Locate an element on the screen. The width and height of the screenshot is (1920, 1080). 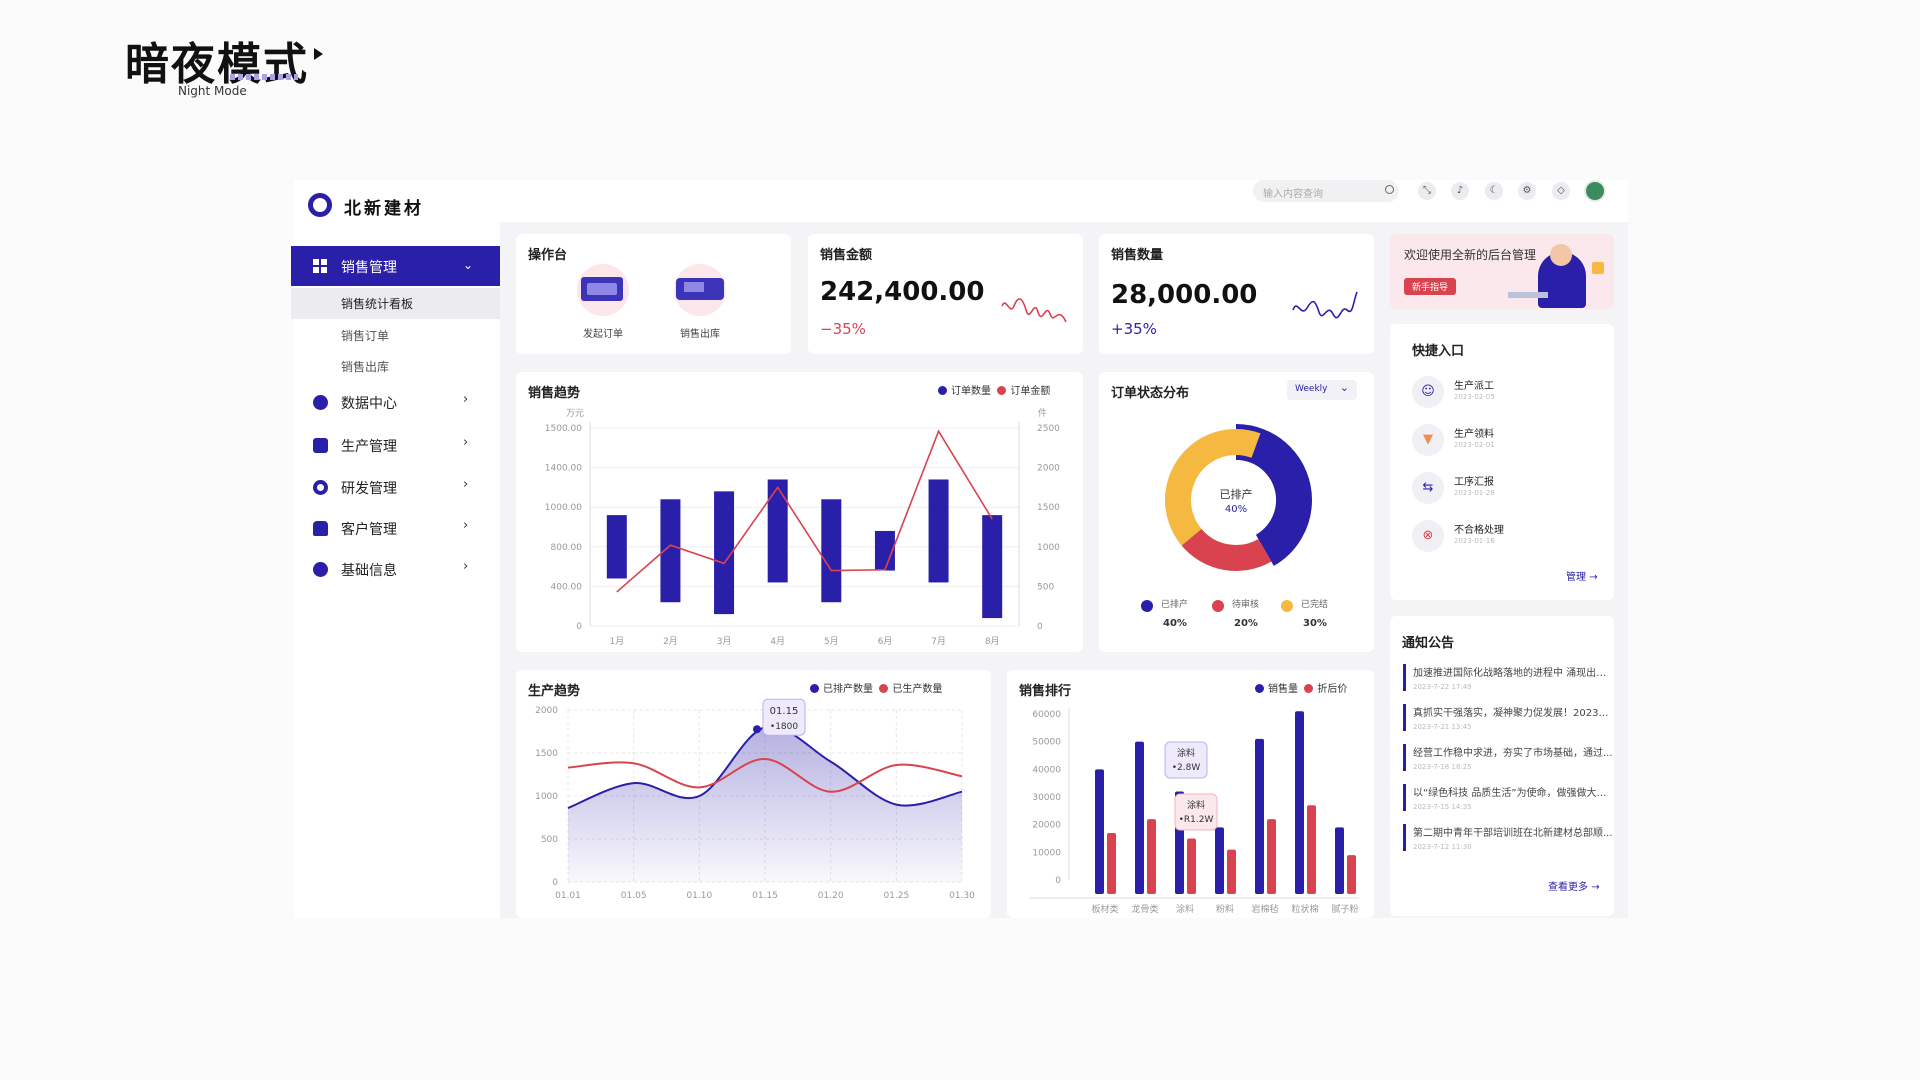
gear-icon: ⚙ is located at coordinates (1527, 191).